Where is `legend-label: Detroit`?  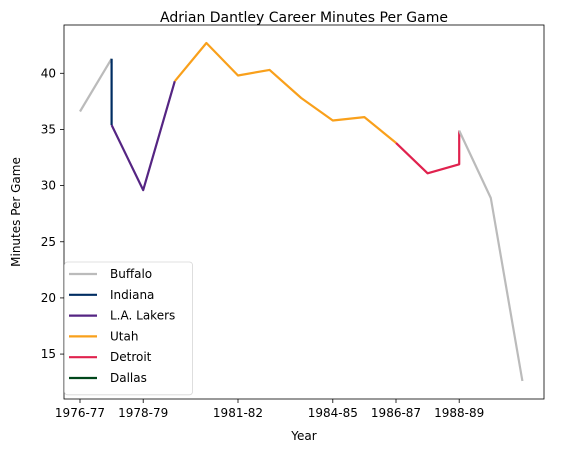 legend-label: Detroit is located at coordinates (131, 357).